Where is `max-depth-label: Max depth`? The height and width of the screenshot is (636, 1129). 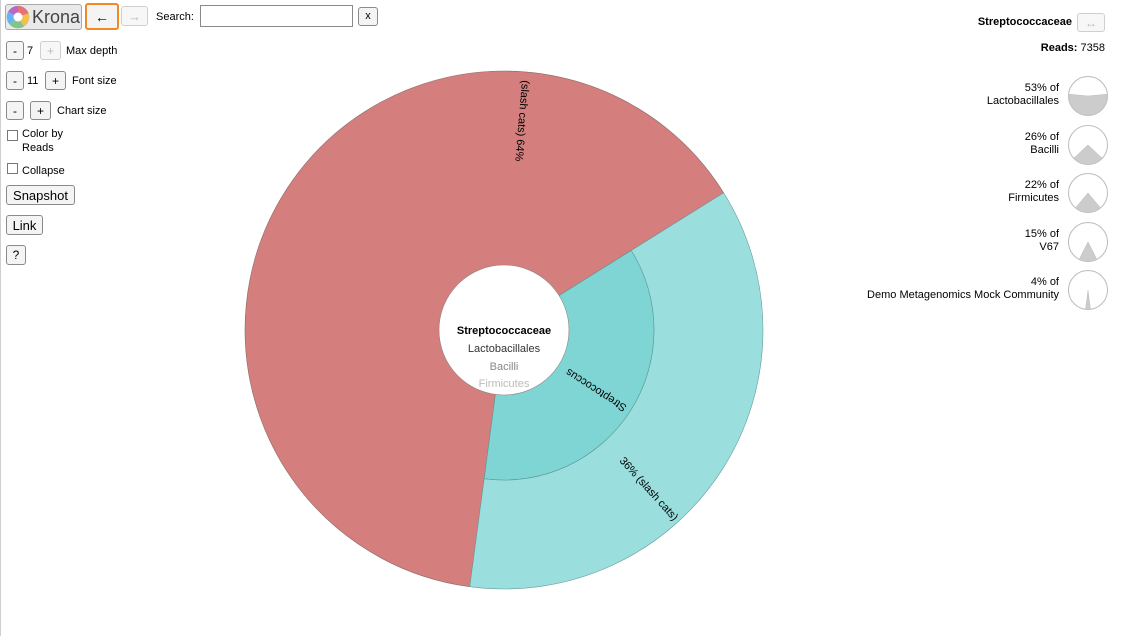
max-depth-label: Max depth is located at coordinates (92, 51).